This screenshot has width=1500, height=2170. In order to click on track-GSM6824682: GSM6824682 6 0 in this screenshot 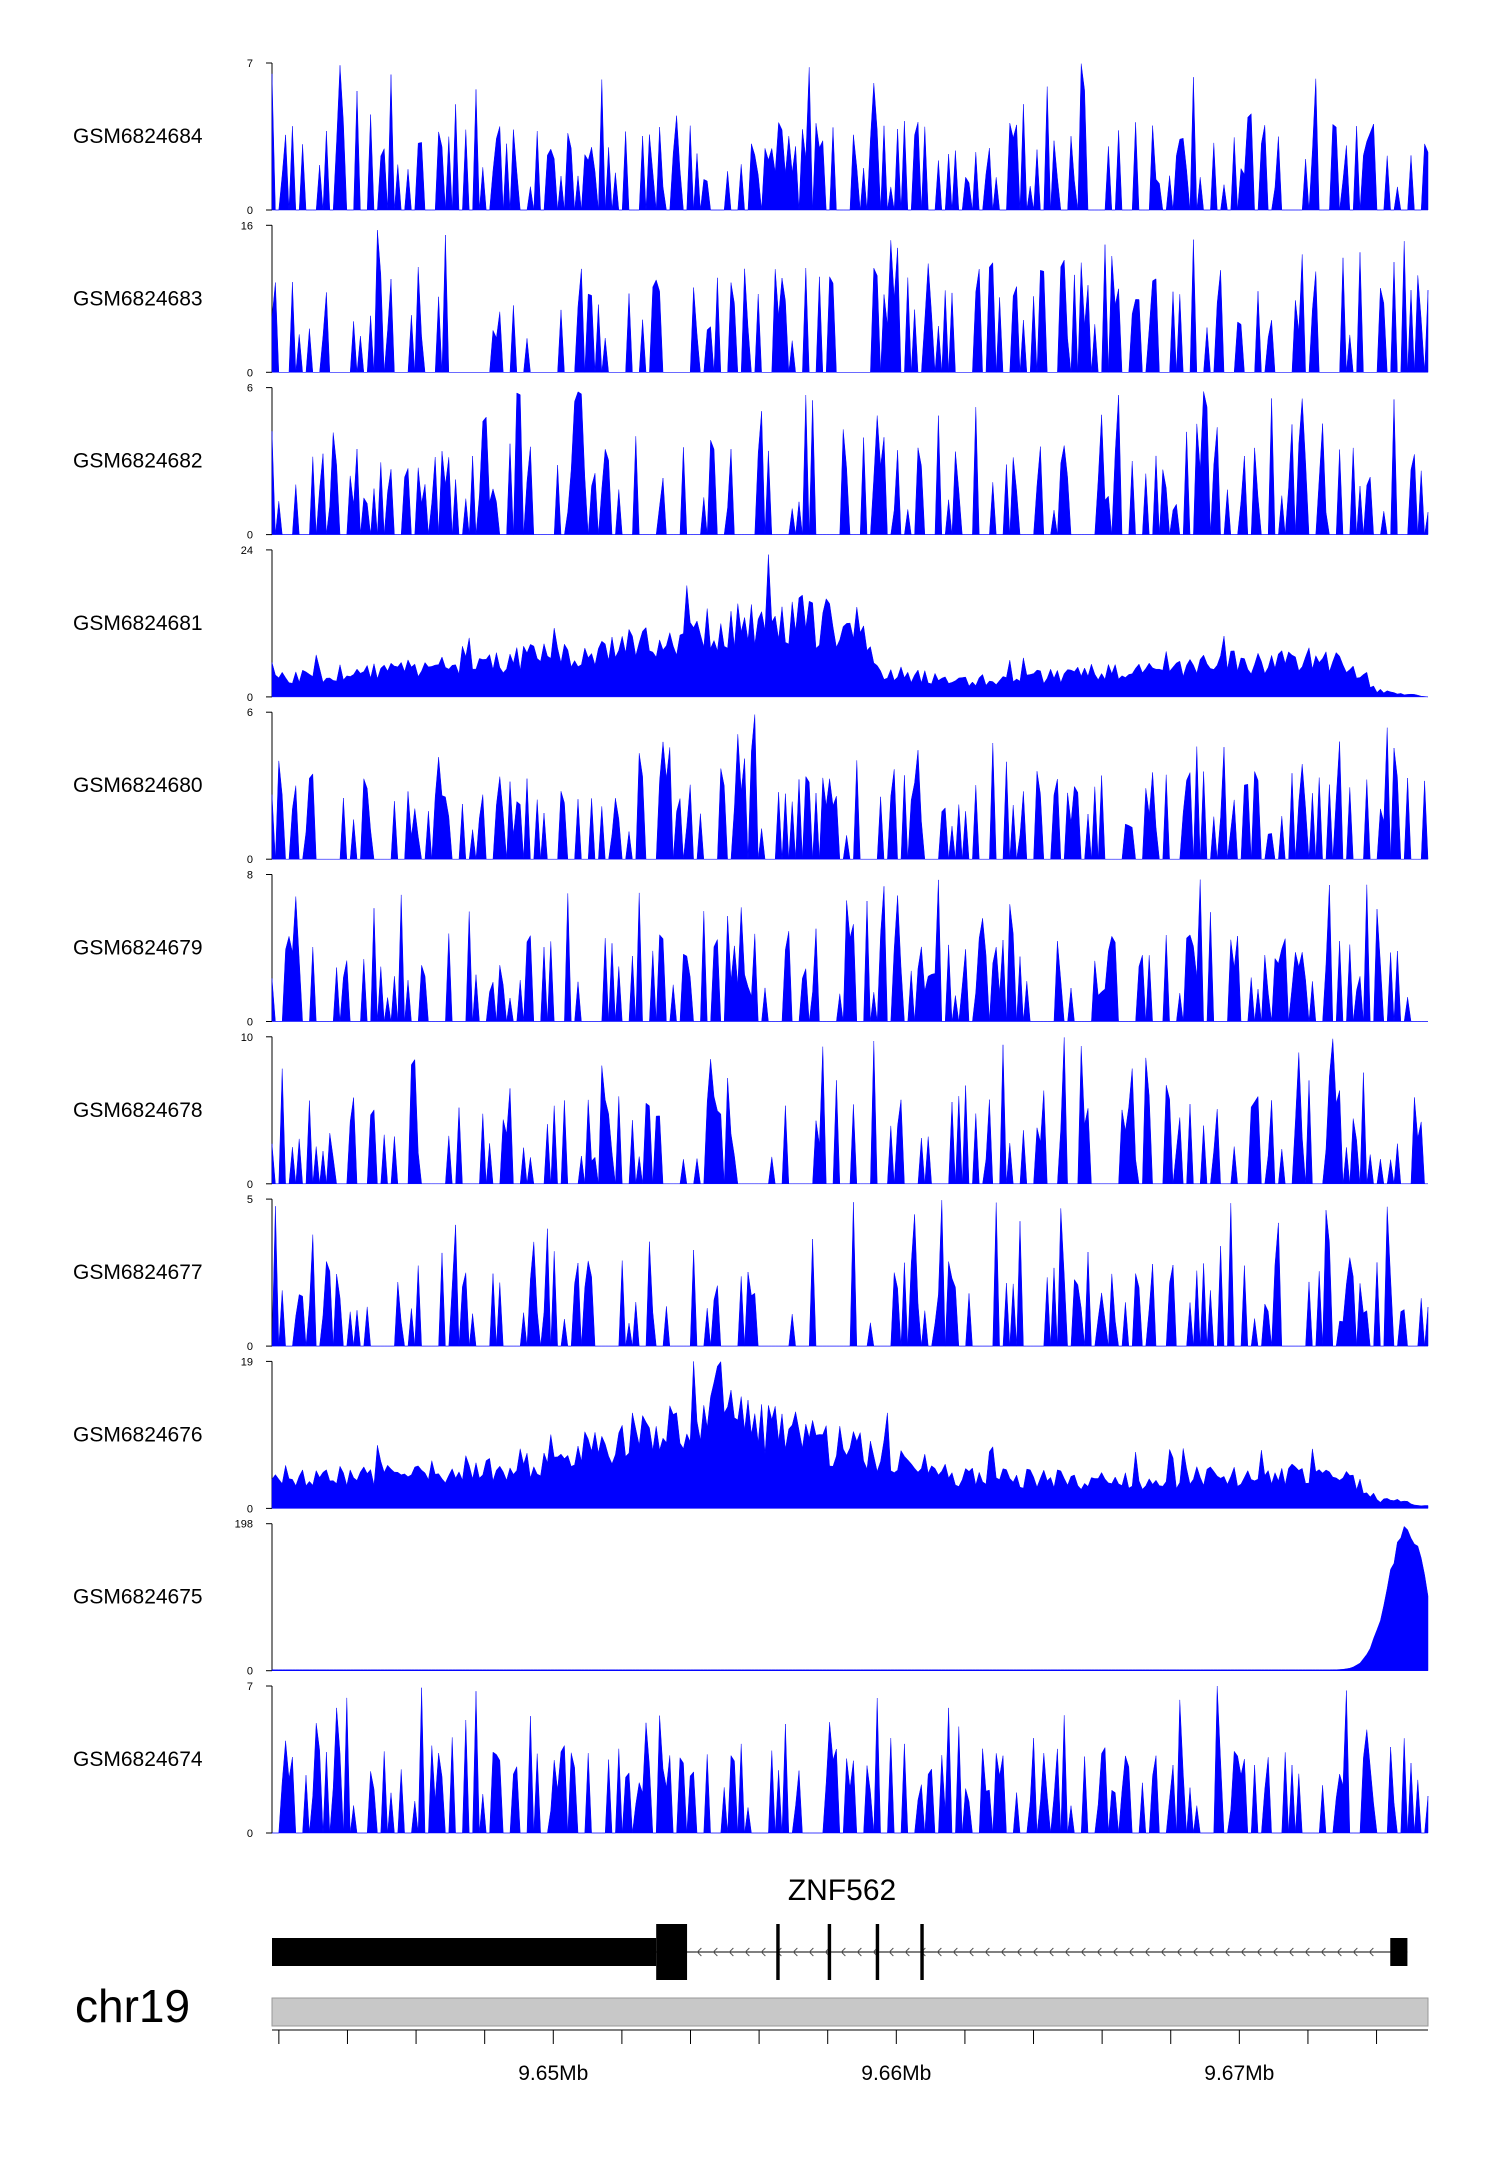, I will do `click(751, 462)`.